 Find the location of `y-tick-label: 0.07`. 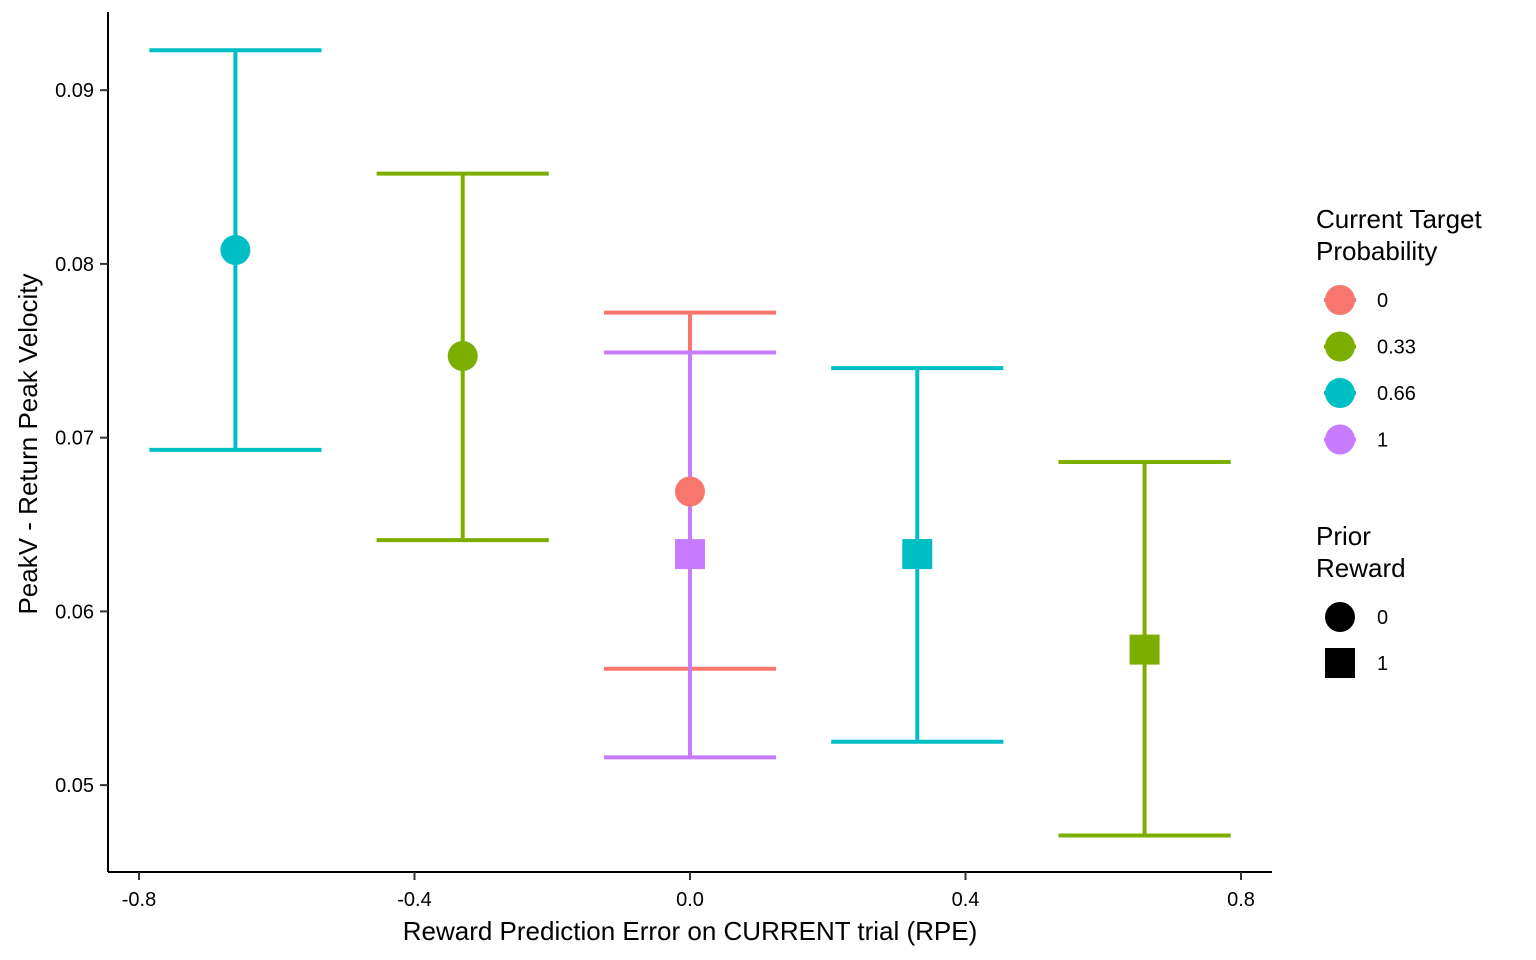

y-tick-label: 0.07 is located at coordinates (74, 439).